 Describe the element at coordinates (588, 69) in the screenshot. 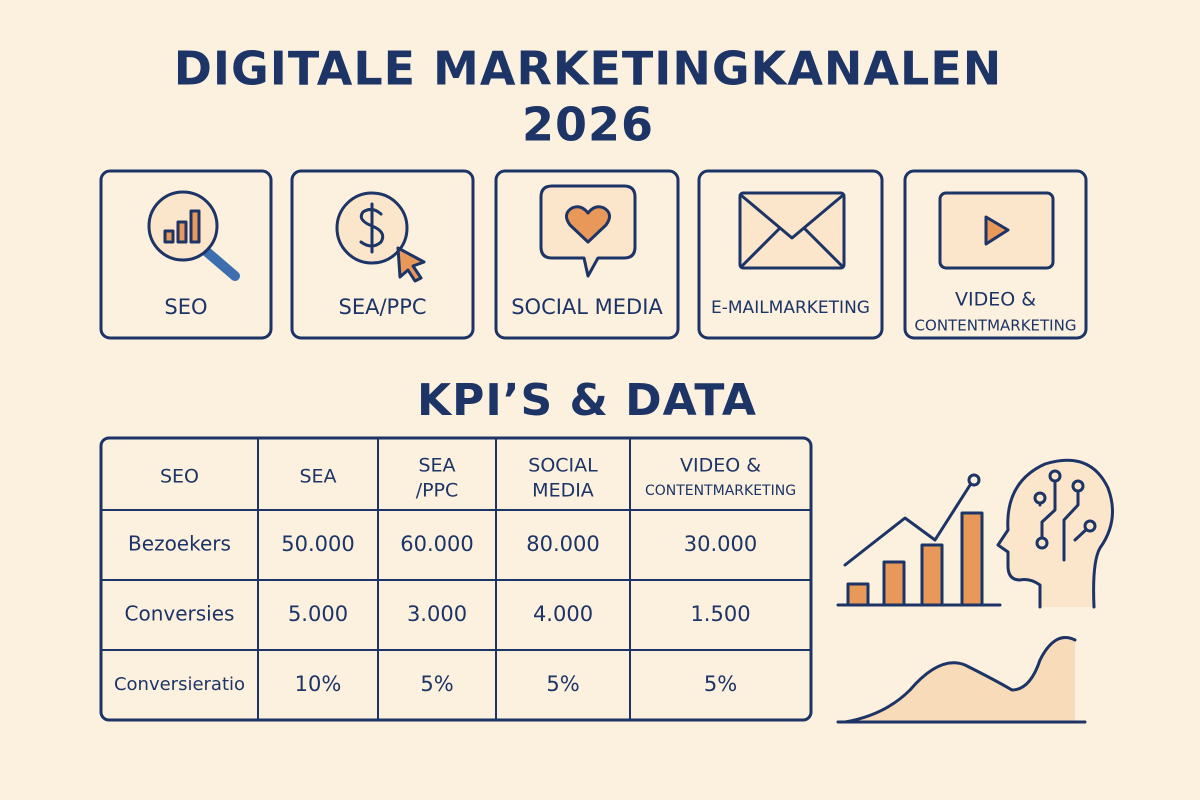

I see `title: DIGITALE MARKETINGKANALEN` at that location.